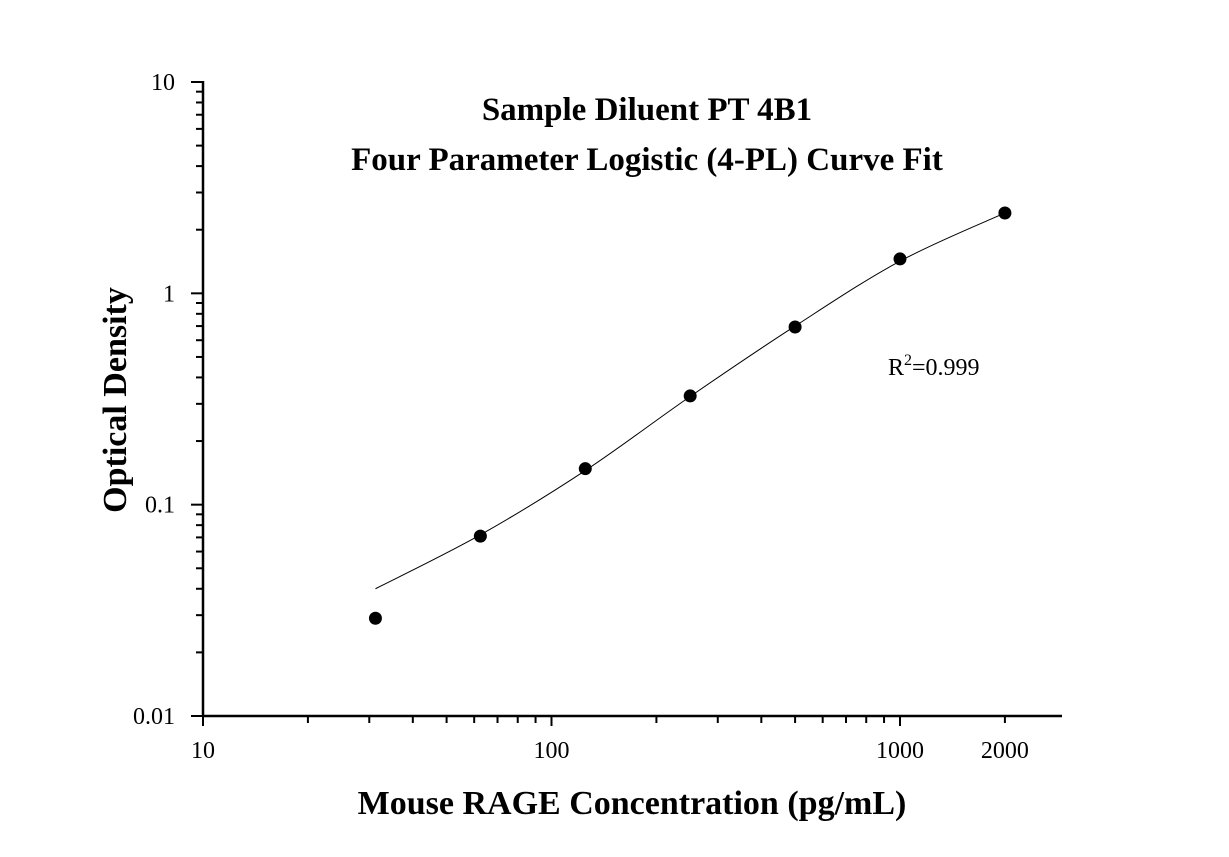  Describe the element at coordinates (115, 400) in the screenshot. I see `y-axis-label: Optical Density` at that location.